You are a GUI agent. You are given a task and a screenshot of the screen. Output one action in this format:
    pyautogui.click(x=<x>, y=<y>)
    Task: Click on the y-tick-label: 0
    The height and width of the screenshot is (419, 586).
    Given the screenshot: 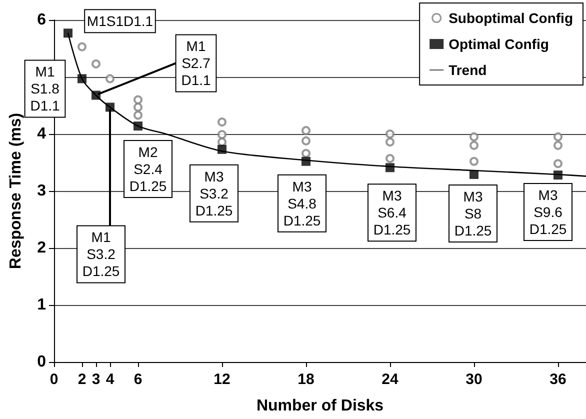 What is the action you would take?
    pyautogui.click(x=41, y=362)
    